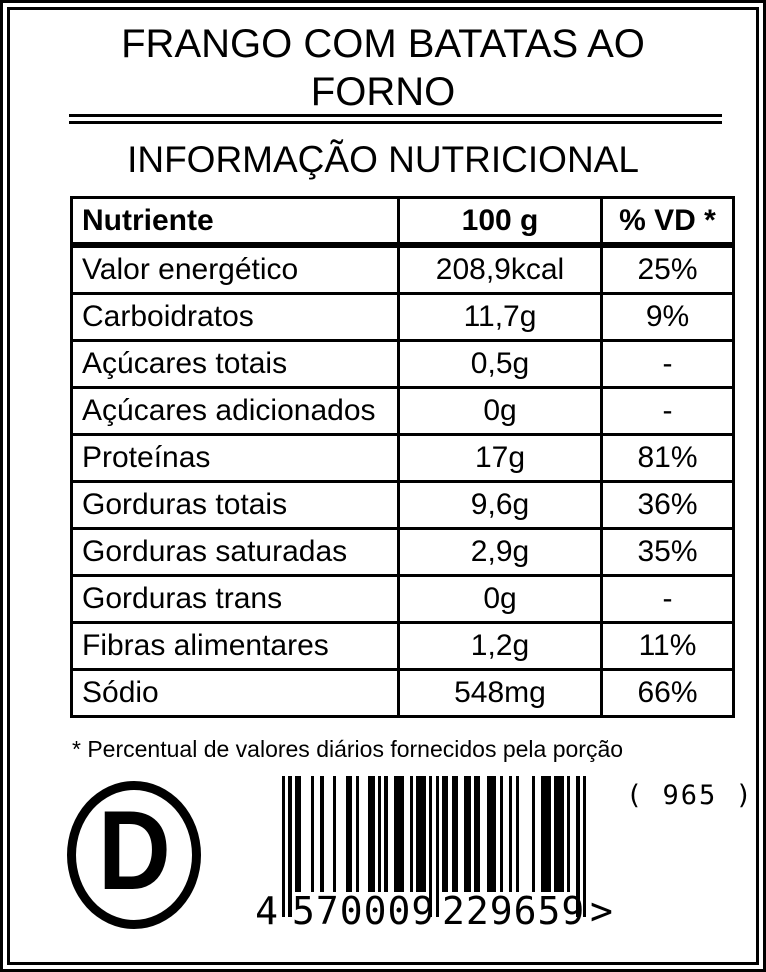  Describe the element at coordinates (364, 911) in the screenshot. I see `barcode-digit-group1: 570009` at that location.